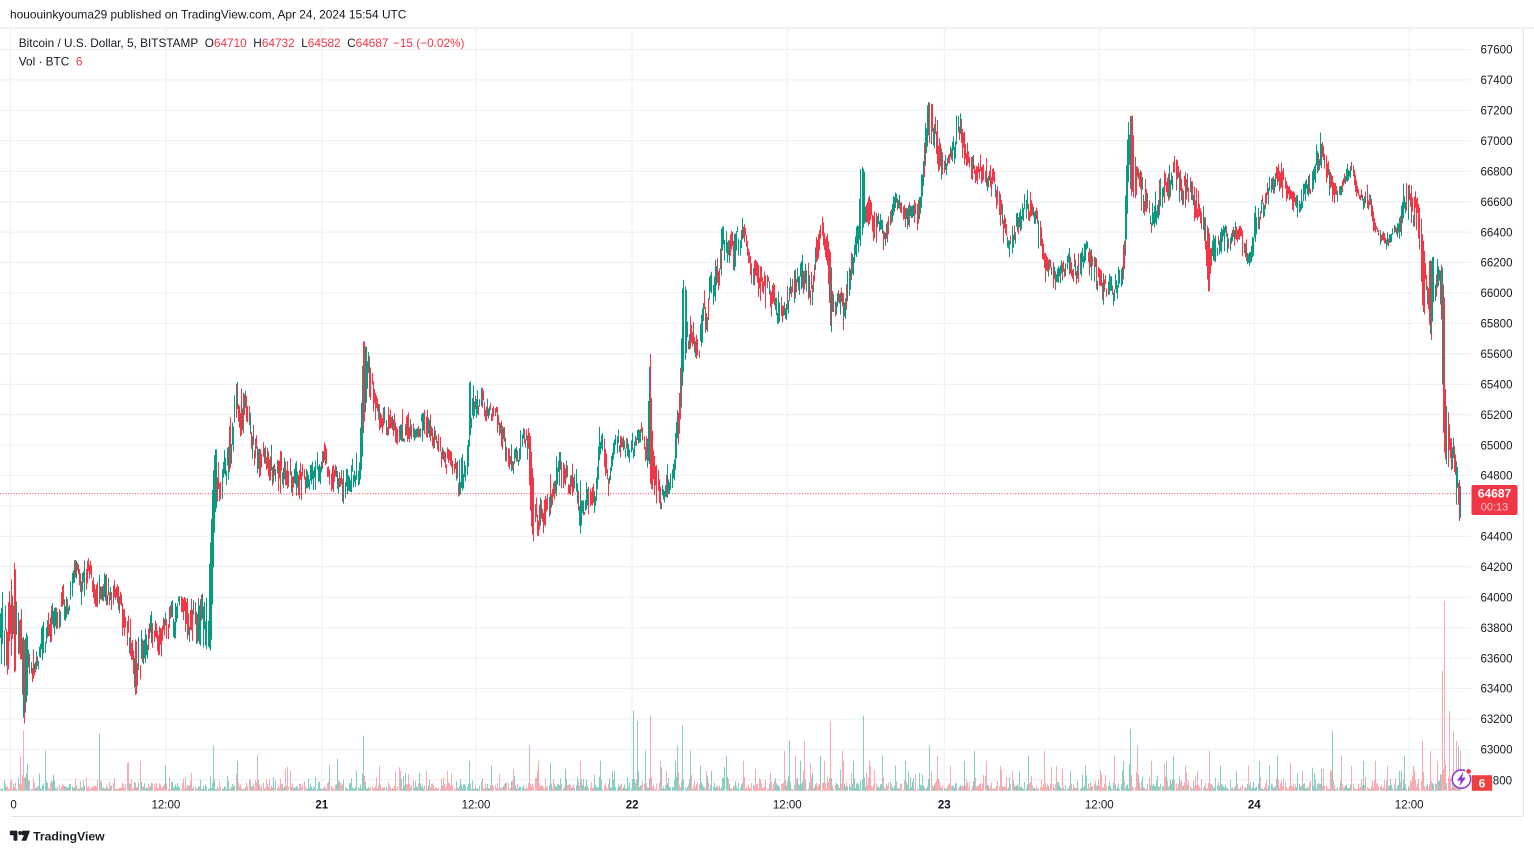 The width and height of the screenshot is (1534, 859). I want to click on svg-text: 67600, so click(1497, 51).